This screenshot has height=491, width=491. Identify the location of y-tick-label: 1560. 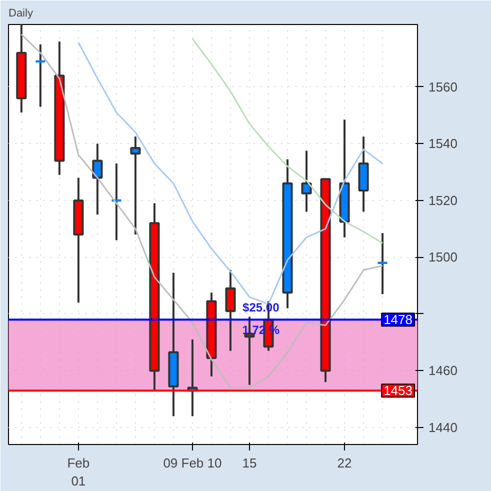
(443, 86).